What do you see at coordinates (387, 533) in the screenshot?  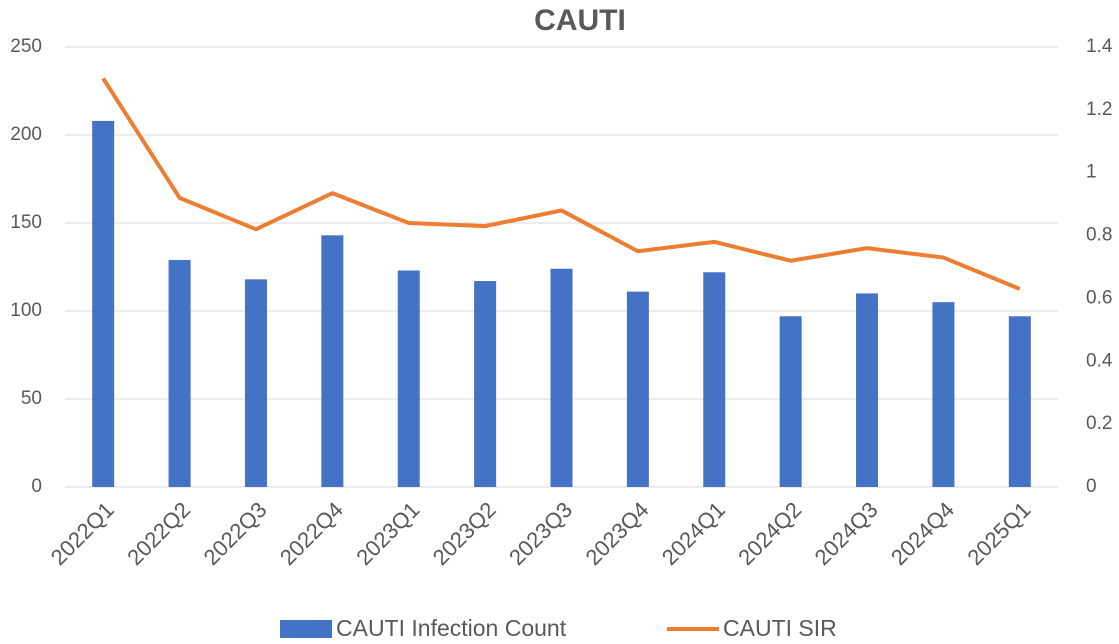 I see `x-tick-label: 2023Q1` at bounding box center [387, 533].